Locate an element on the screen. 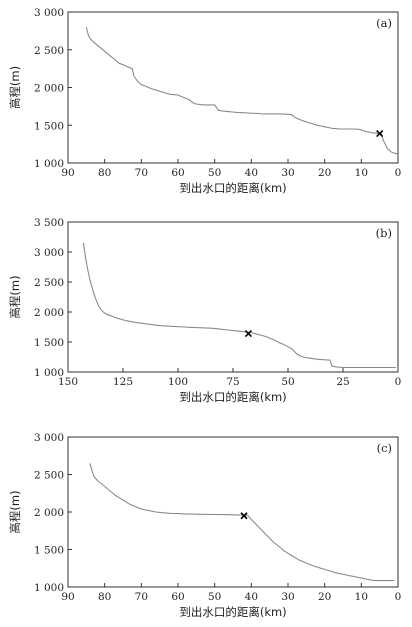 This screenshot has height=627, width=412. x-tick-label: 25 is located at coordinates (342, 382).